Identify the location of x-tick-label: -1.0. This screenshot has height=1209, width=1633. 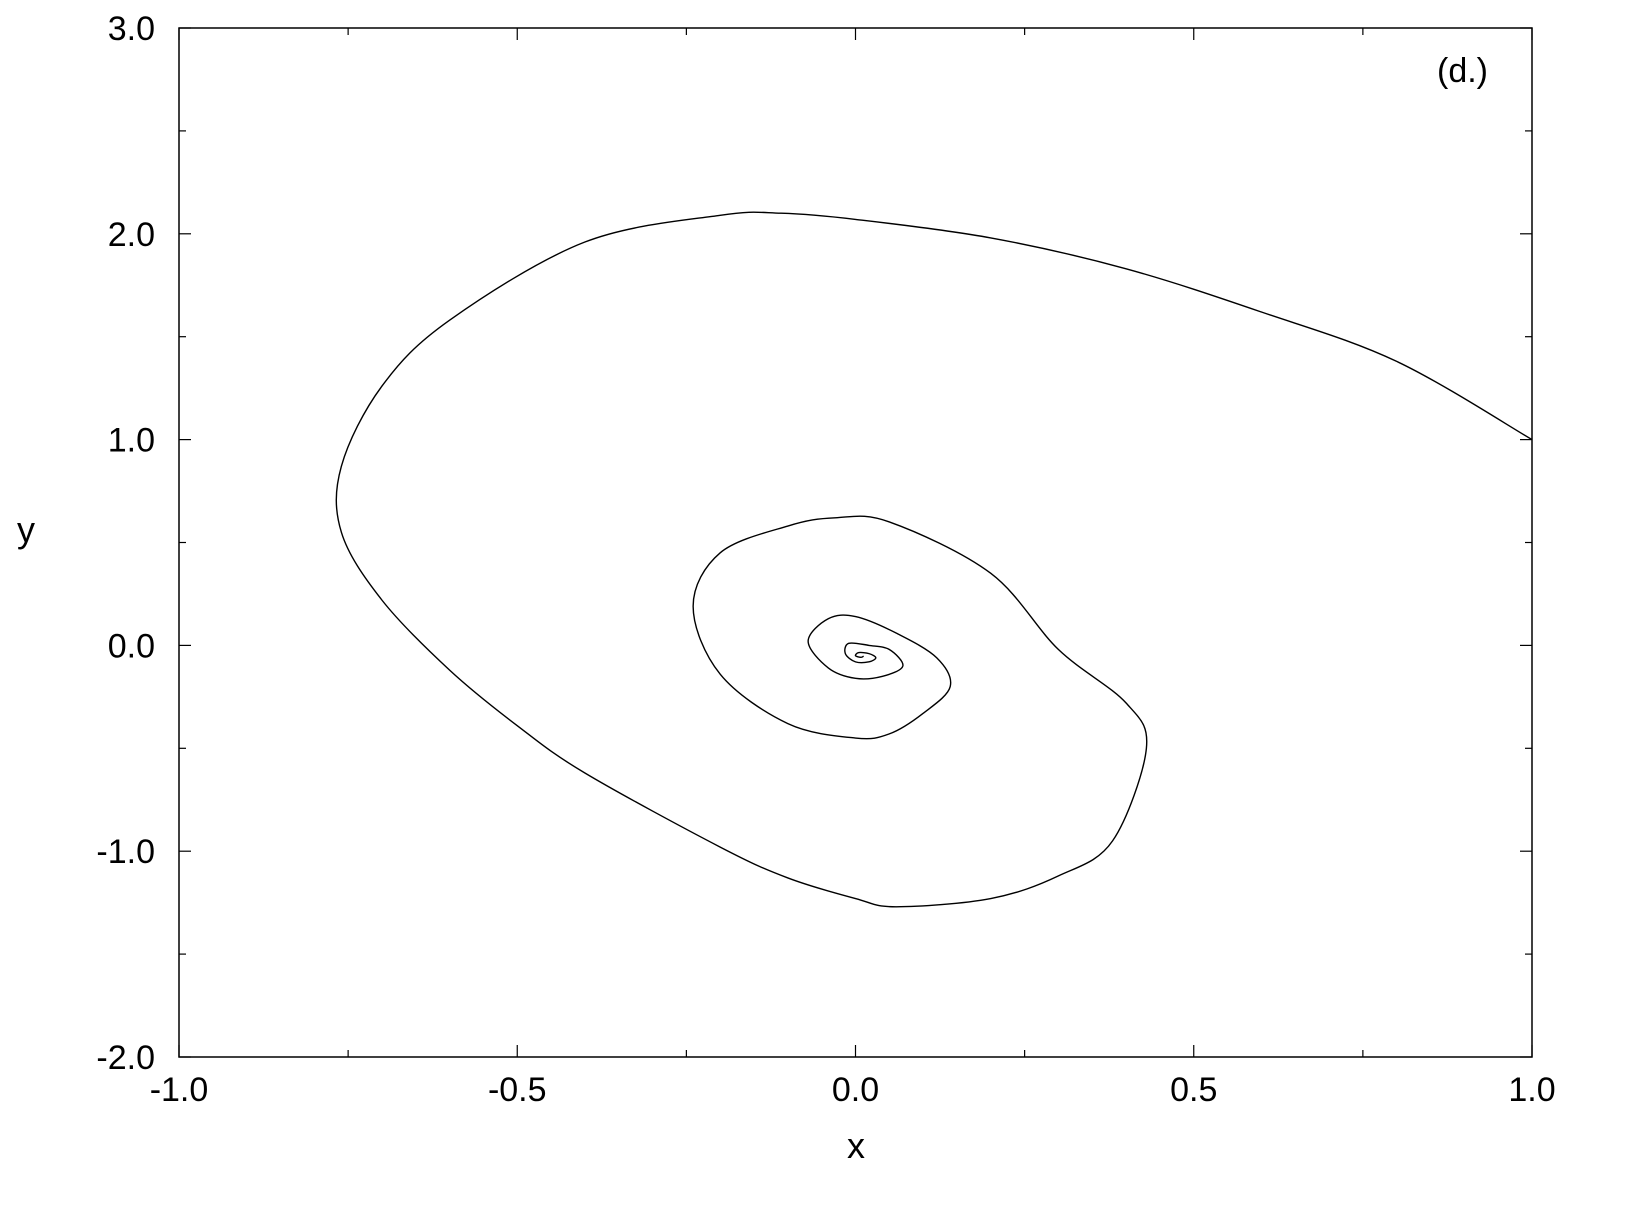
(179, 1090).